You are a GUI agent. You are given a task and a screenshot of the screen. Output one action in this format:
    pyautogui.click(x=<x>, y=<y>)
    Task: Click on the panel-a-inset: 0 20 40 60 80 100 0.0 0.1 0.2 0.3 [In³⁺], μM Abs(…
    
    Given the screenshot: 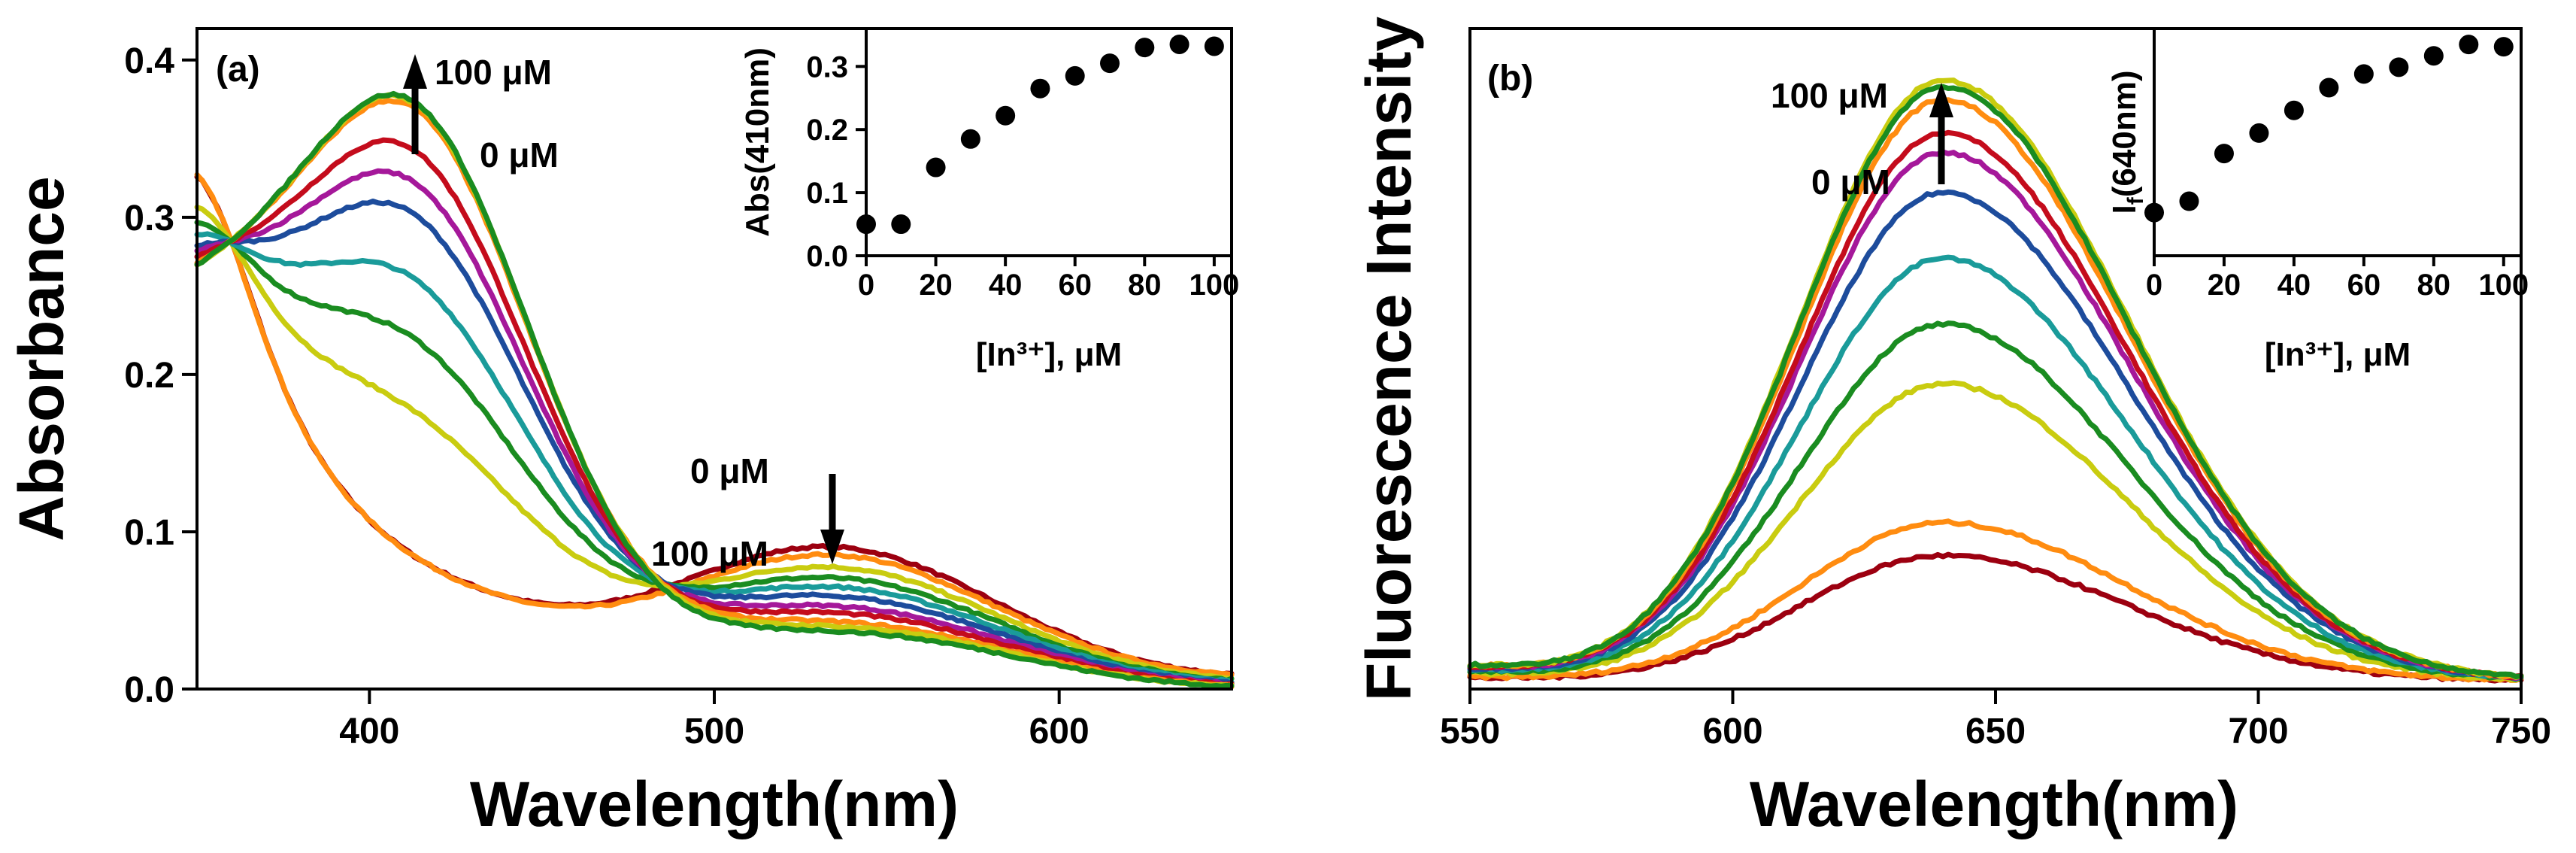 What is the action you would take?
    pyautogui.click(x=989, y=200)
    